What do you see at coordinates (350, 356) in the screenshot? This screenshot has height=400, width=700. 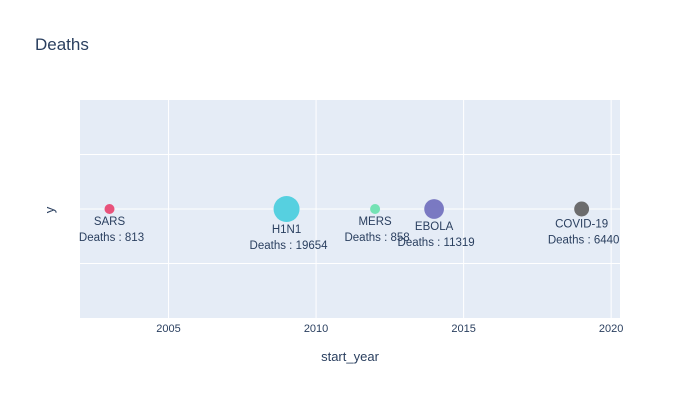 I see `x-axis-title: start_year` at bounding box center [350, 356].